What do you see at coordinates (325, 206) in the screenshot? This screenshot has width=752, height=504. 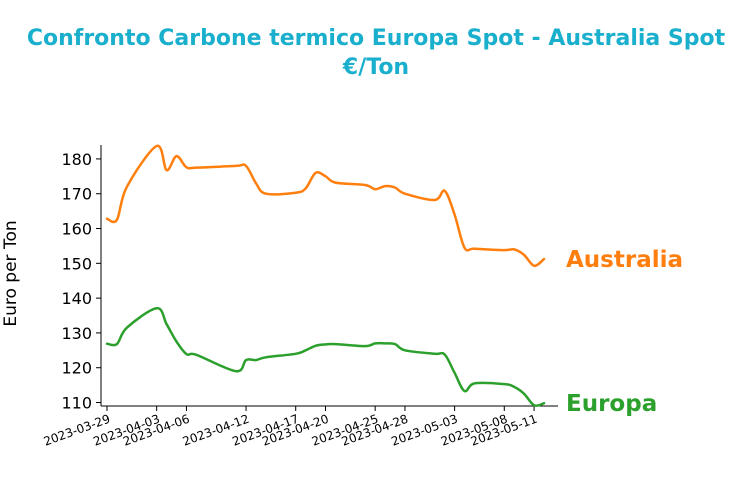 I see `series-line-australia` at bounding box center [325, 206].